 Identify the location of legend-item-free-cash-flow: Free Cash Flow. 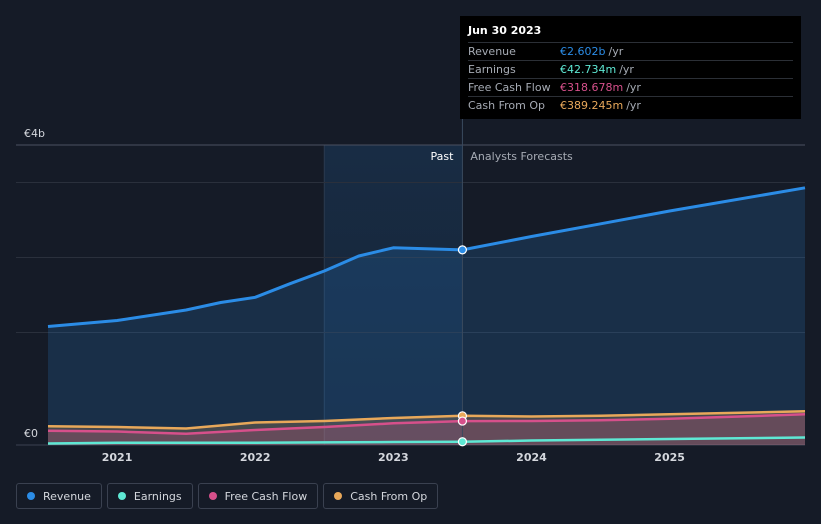
(258, 496).